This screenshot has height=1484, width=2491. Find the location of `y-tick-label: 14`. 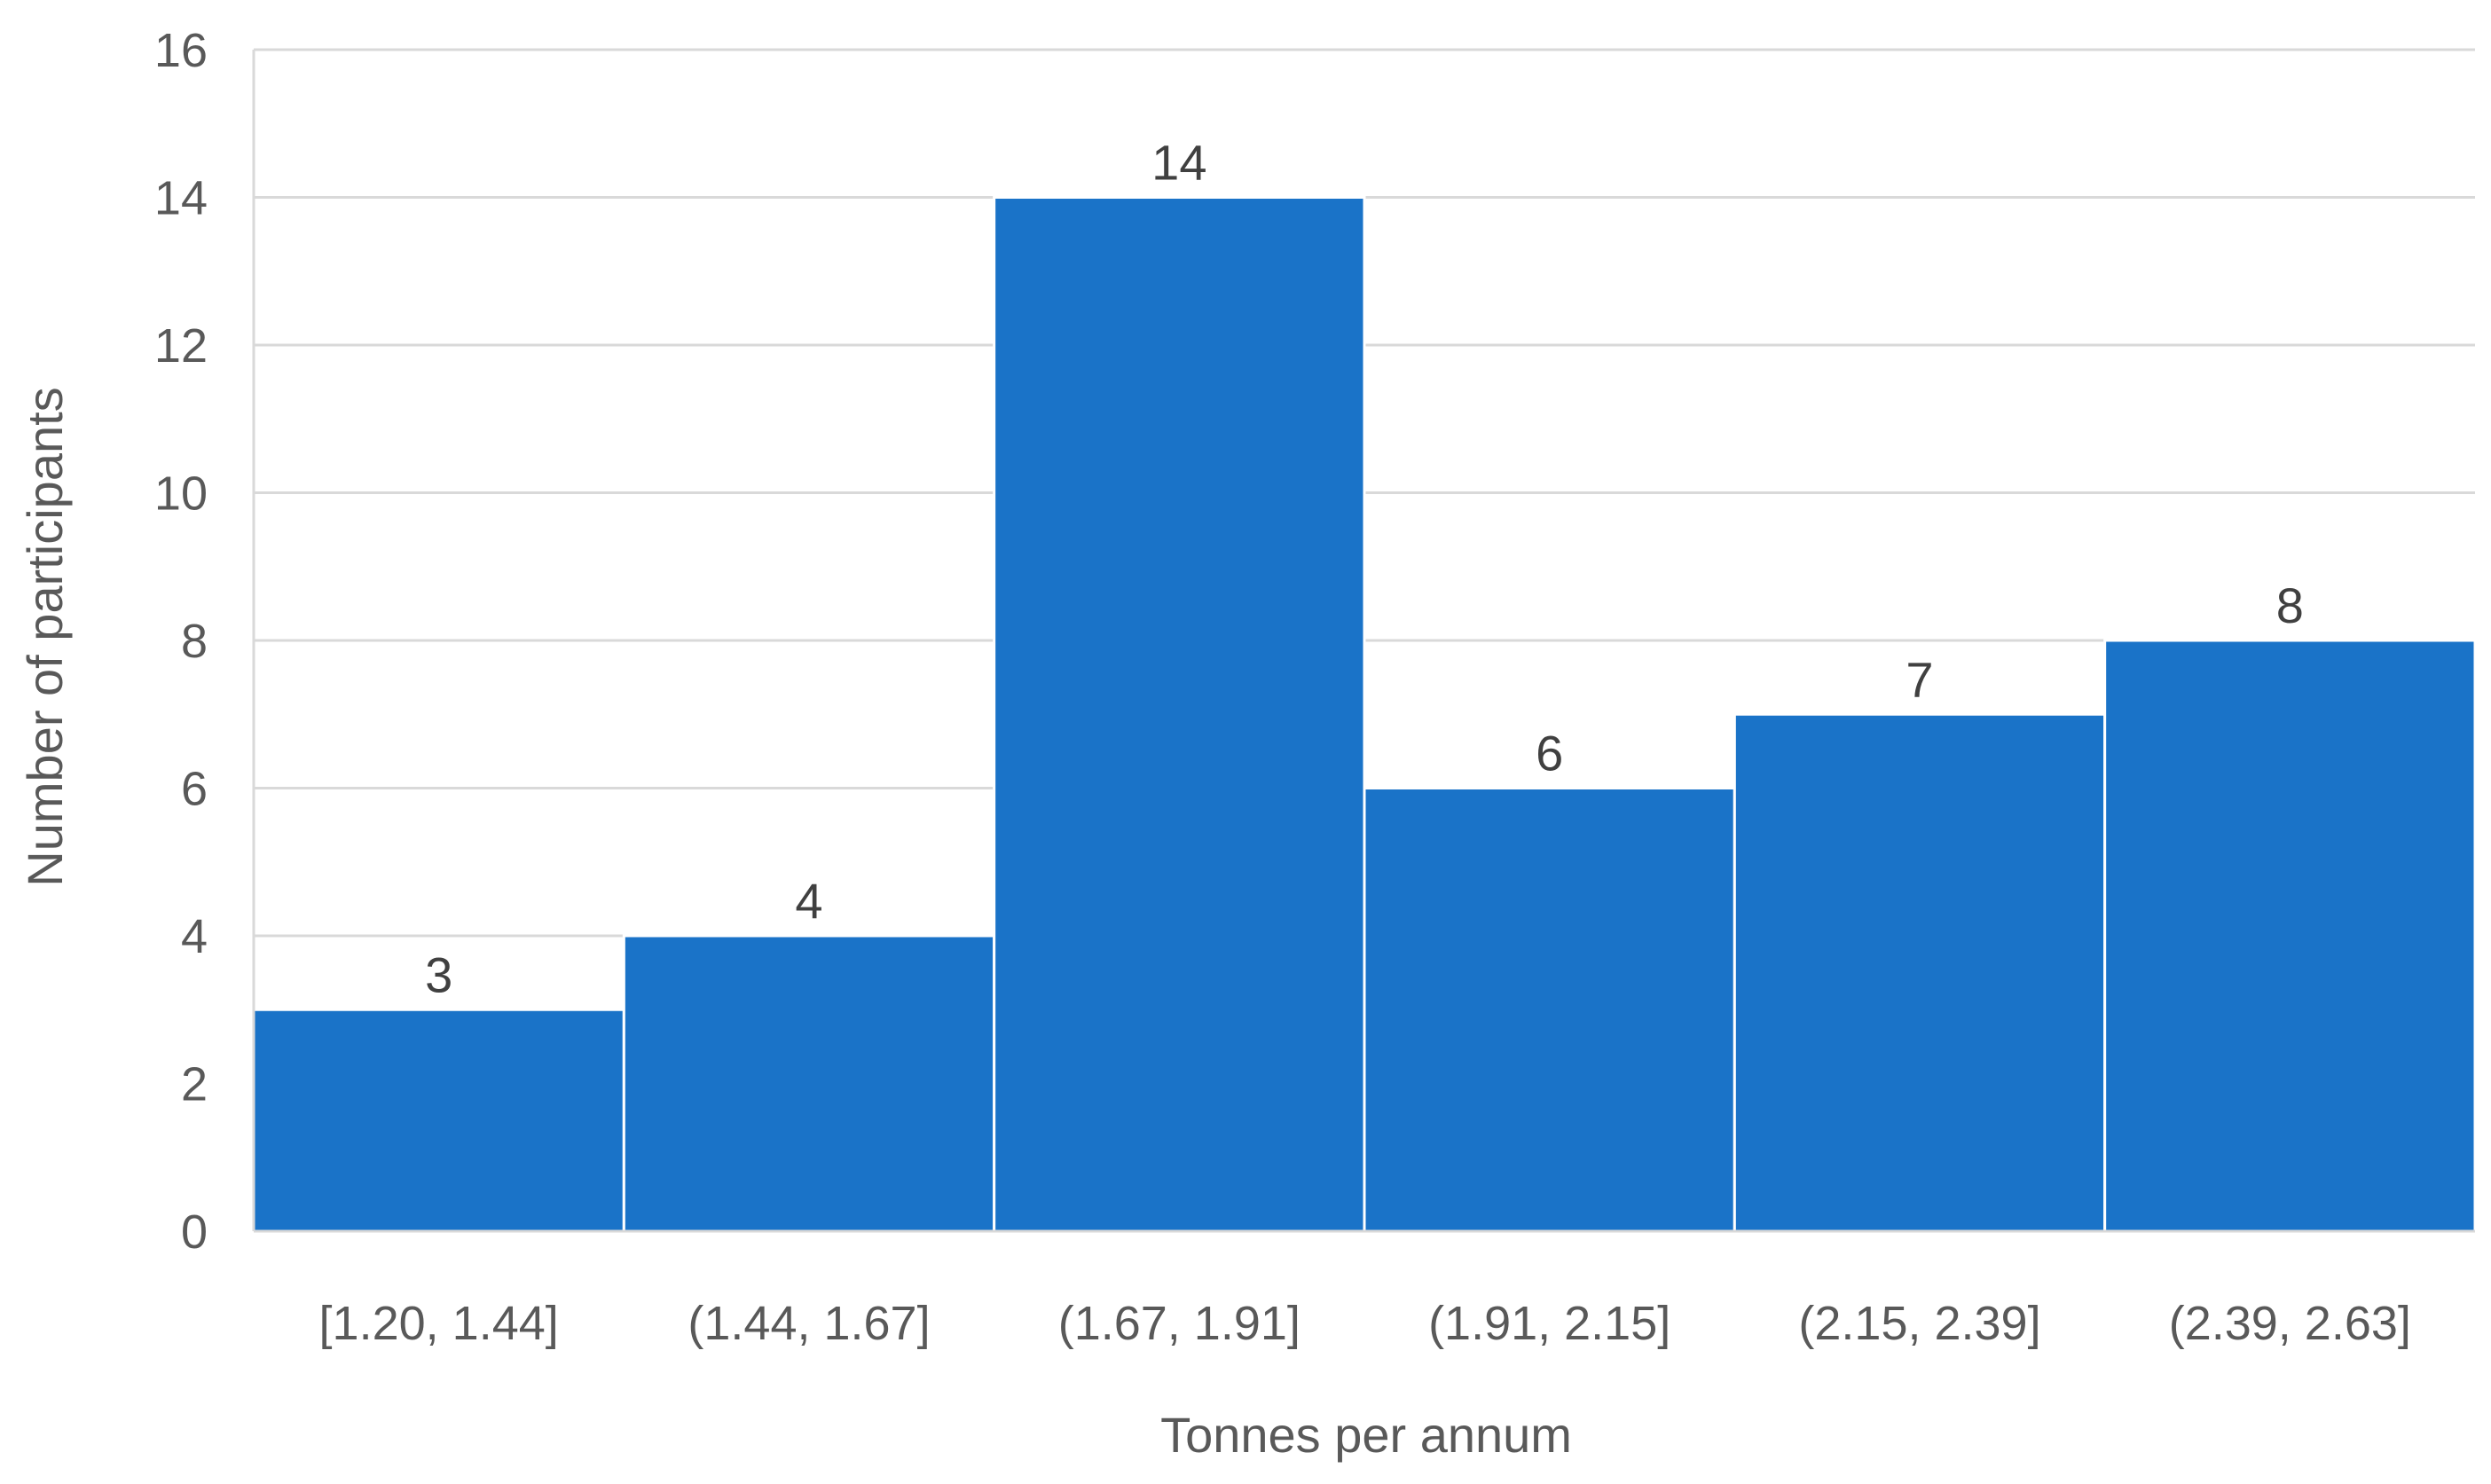

y-tick-label: 14 is located at coordinates (181, 198).